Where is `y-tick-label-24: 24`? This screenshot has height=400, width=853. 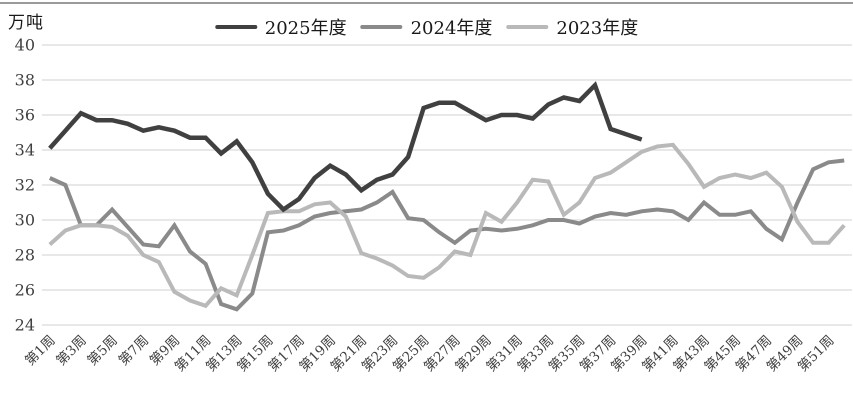 y-tick-label-24: 24 is located at coordinates (25, 325).